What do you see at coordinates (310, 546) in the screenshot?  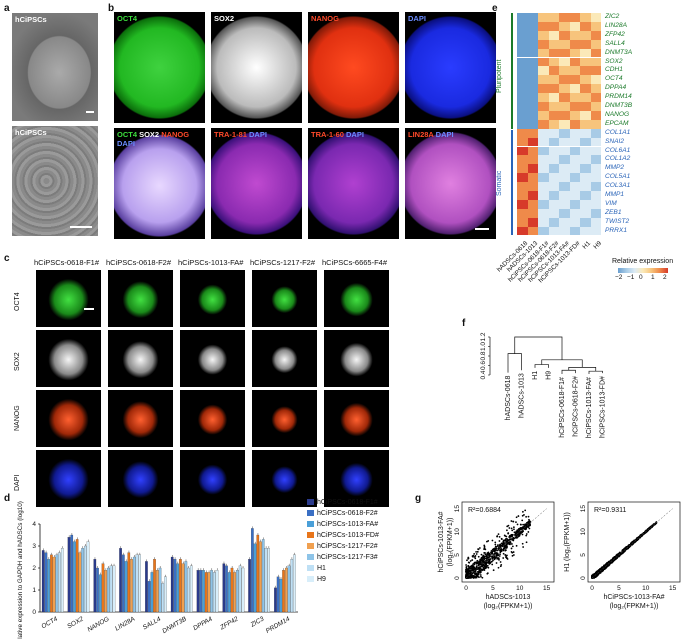 I see `legend-swatch` at bounding box center [310, 546].